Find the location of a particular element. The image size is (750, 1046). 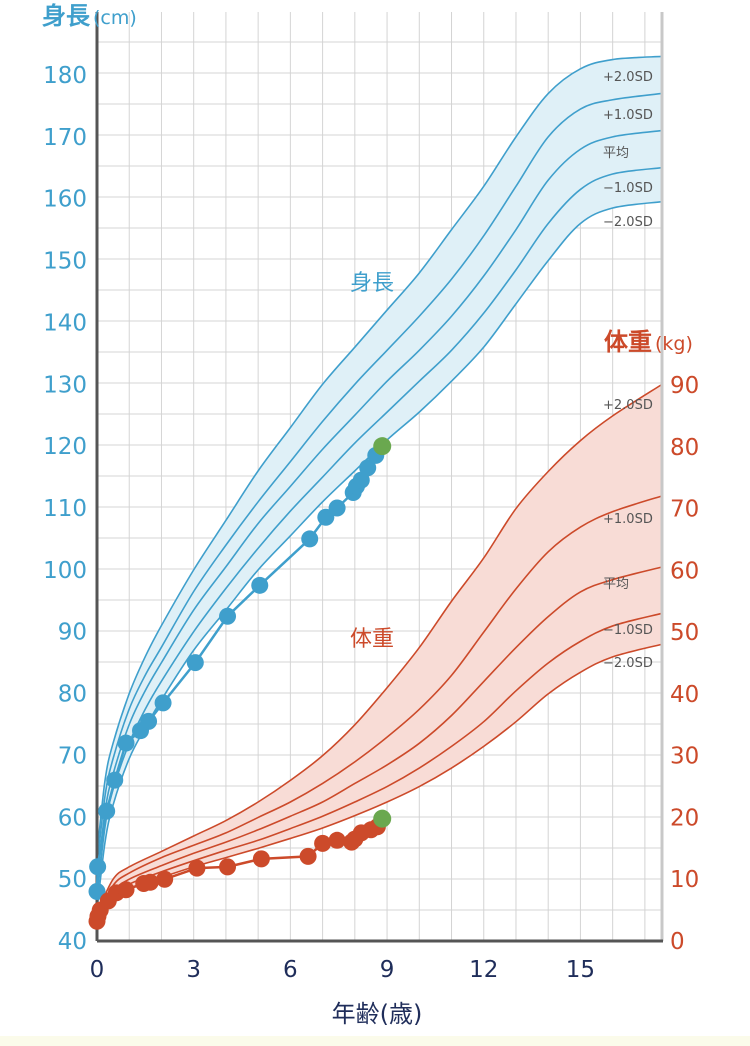

weight-tick-label: 90 is located at coordinates (684, 386).